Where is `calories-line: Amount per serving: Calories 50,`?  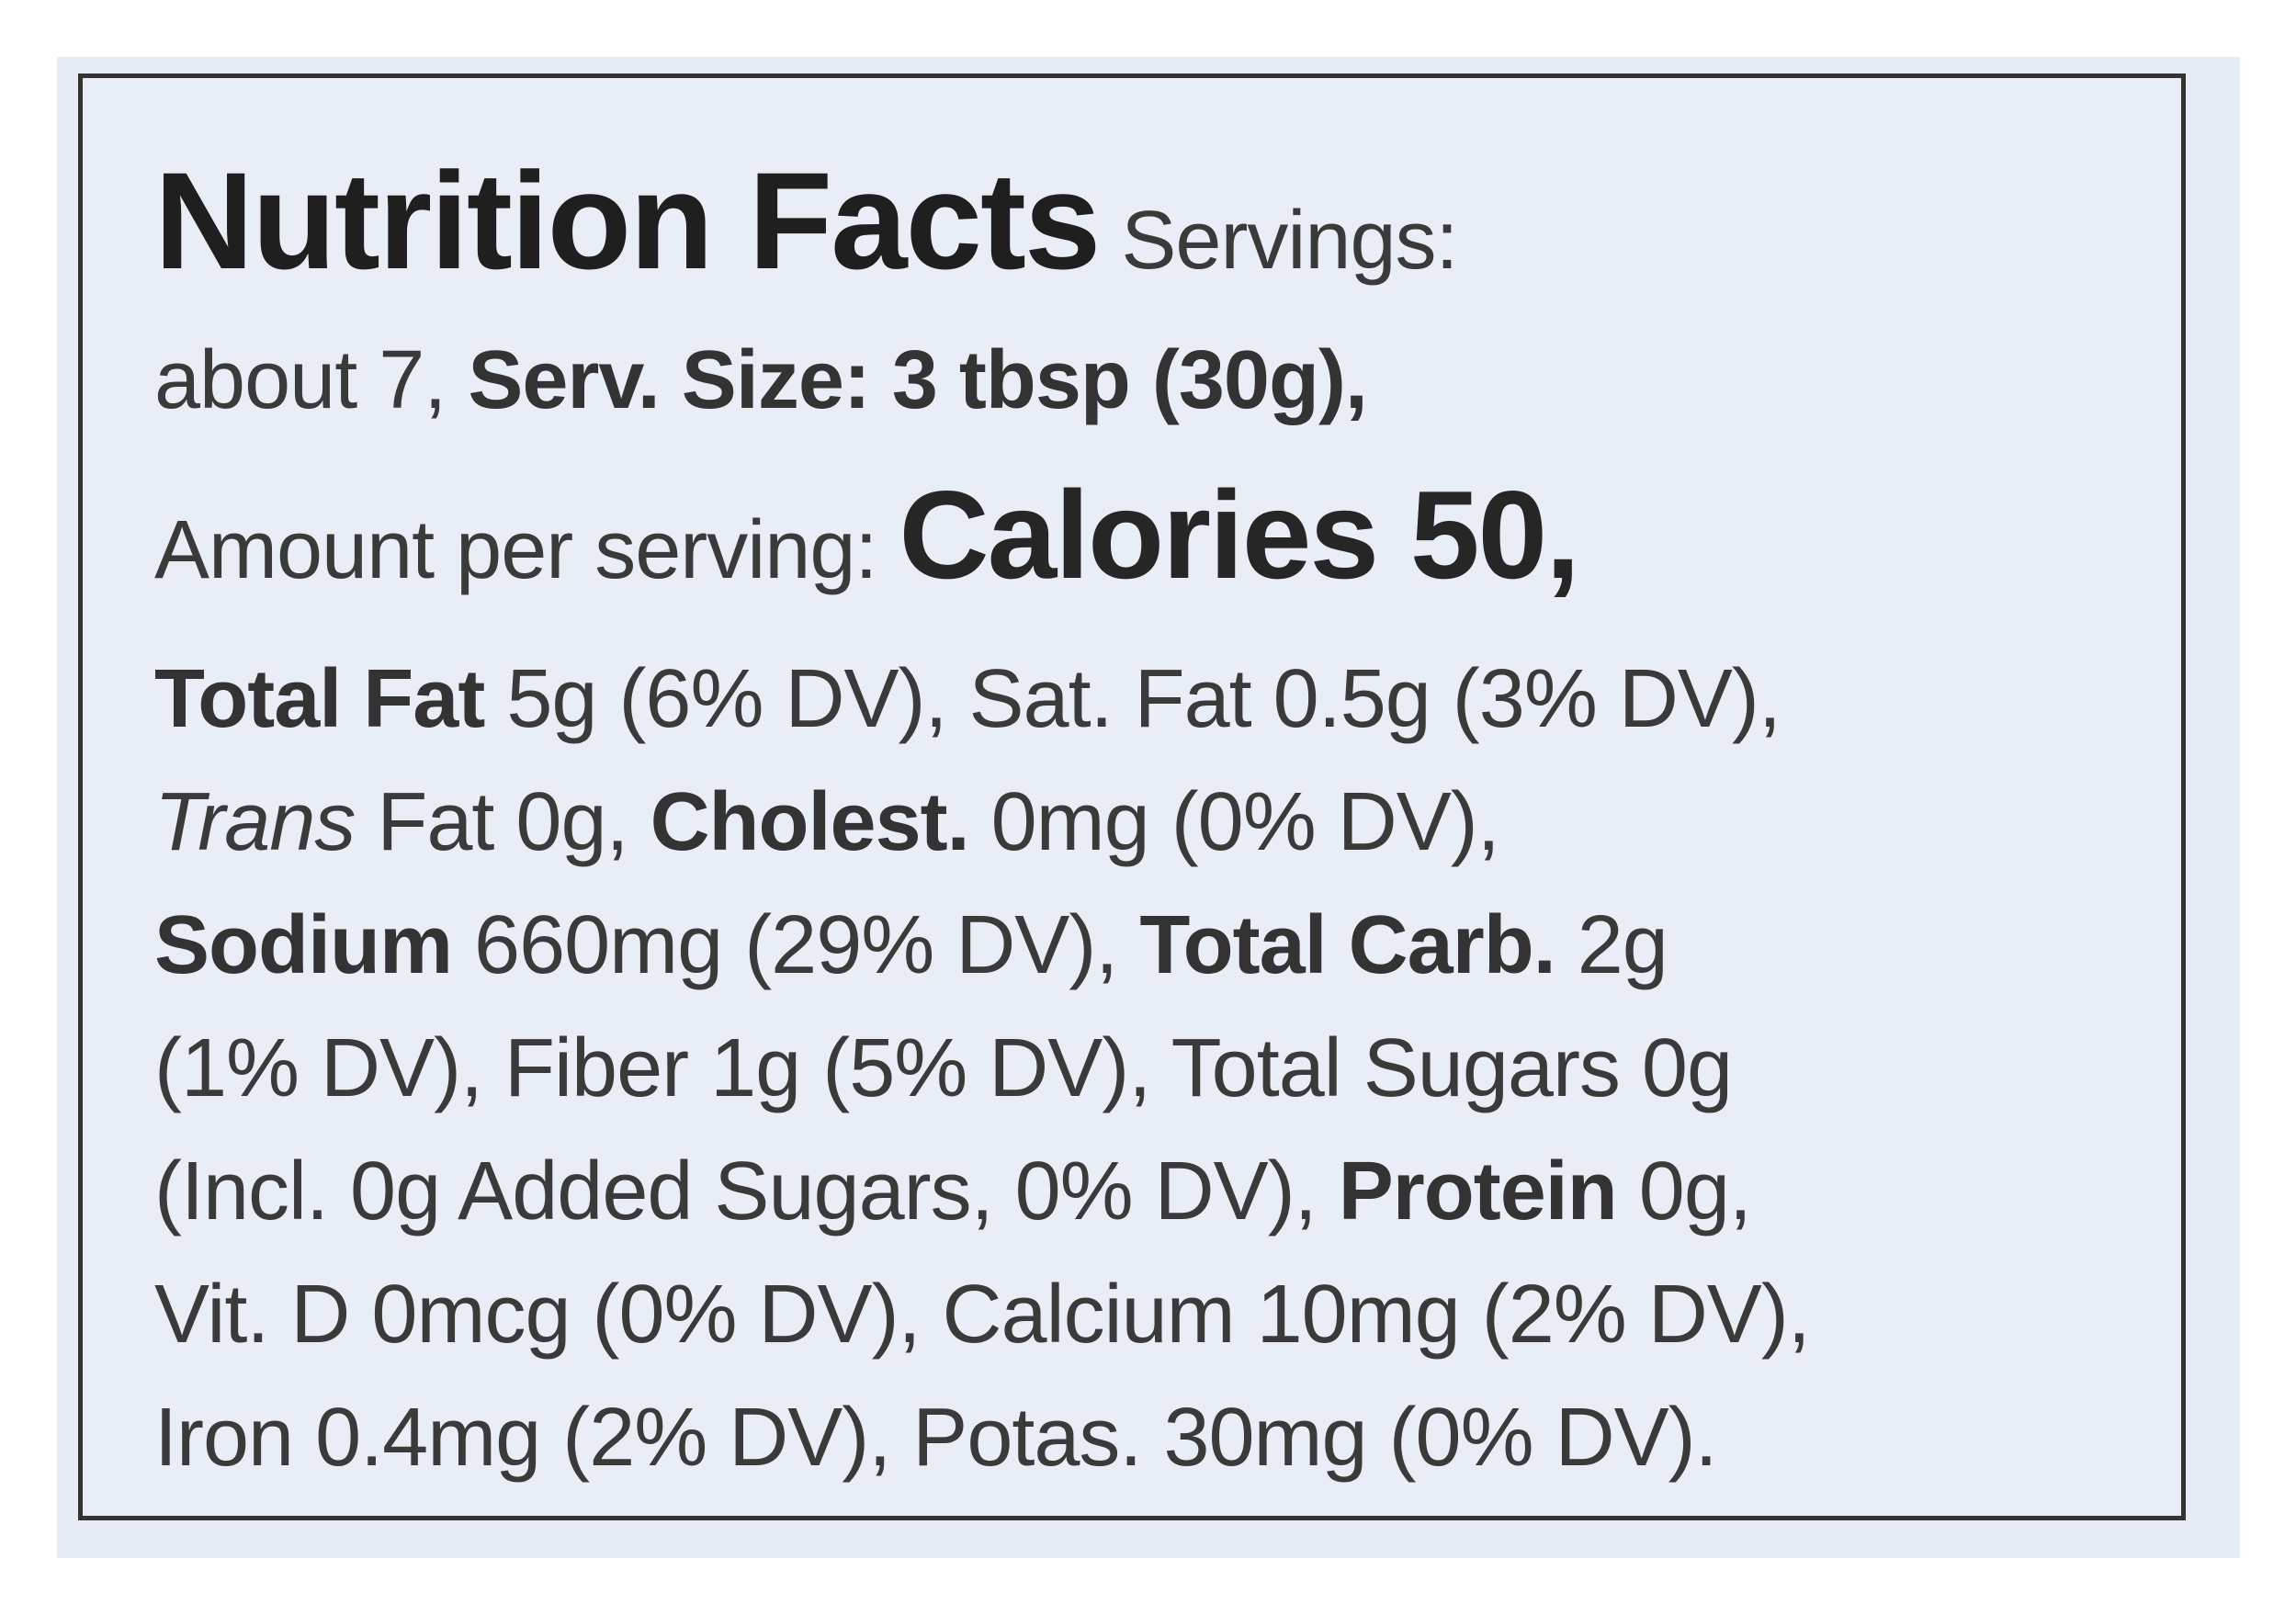
calories-line: Amount per serving: Calories 50, is located at coordinates (1165, 542).